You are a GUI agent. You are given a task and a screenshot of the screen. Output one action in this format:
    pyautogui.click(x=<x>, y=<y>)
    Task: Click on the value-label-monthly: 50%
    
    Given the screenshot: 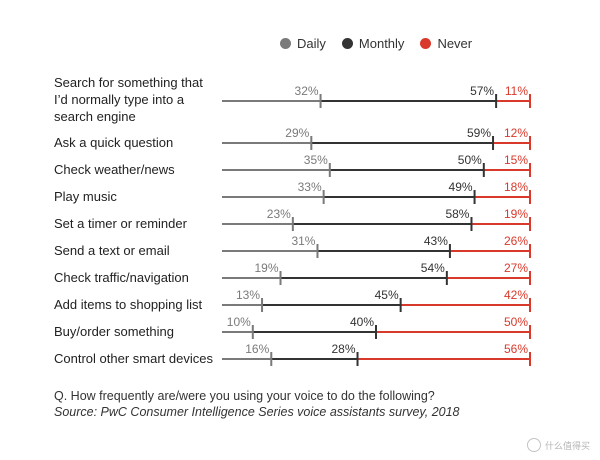 What is the action you would take?
    pyautogui.click(x=470, y=160)
    